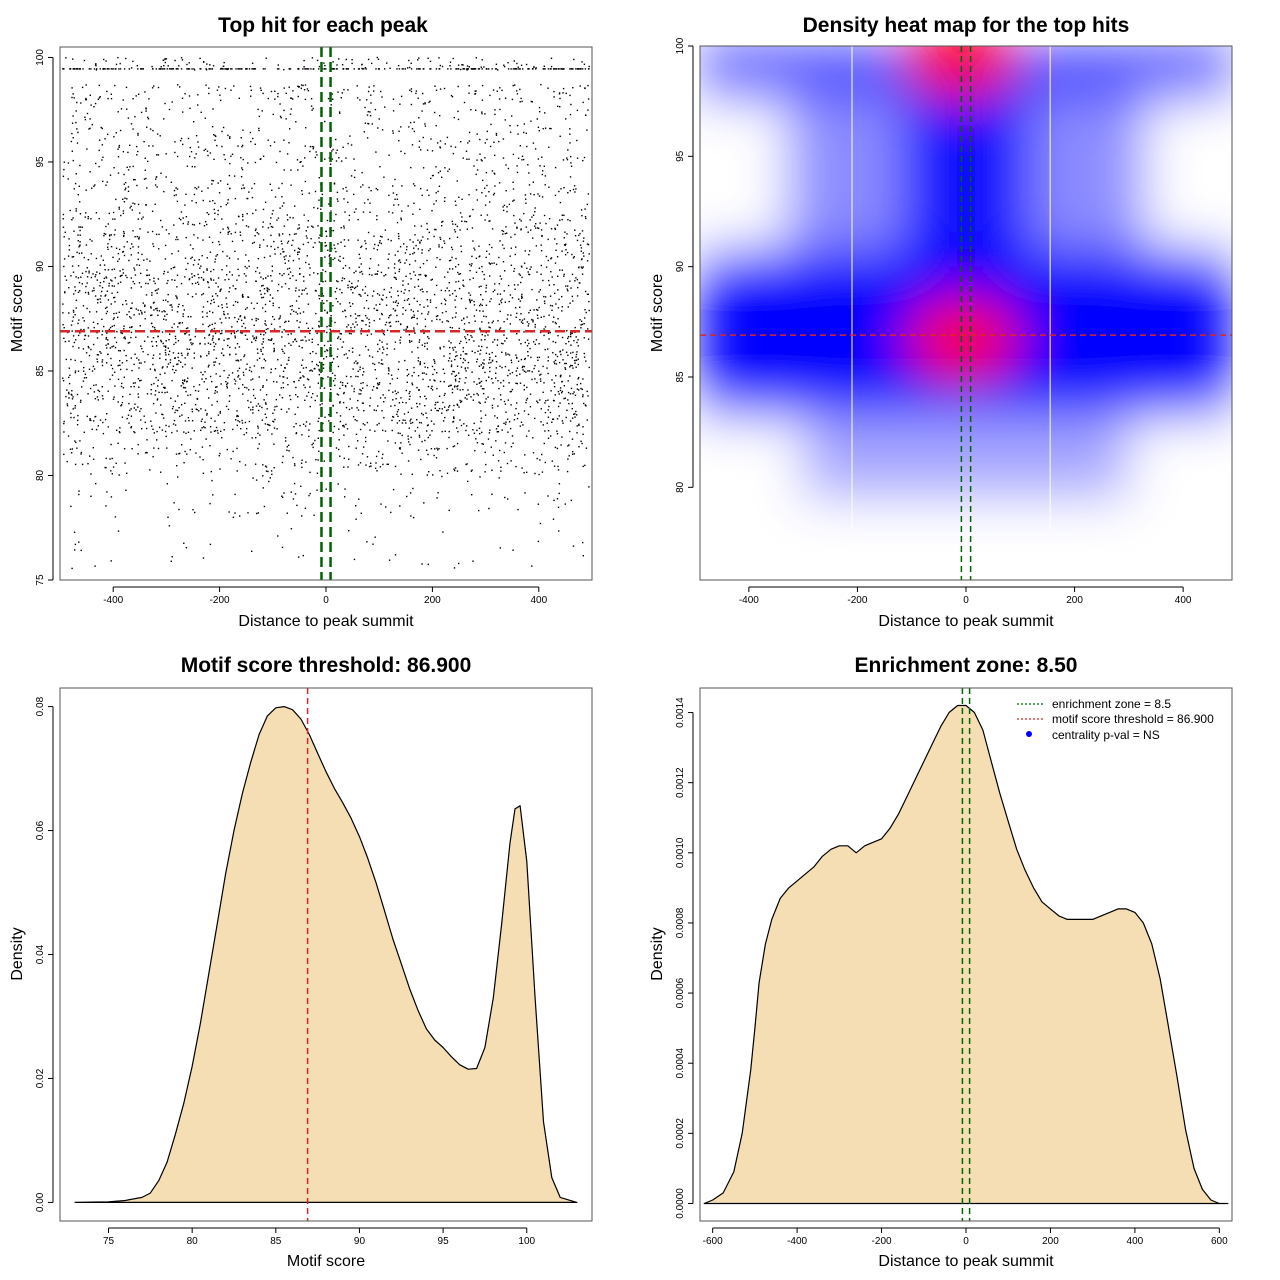 The width and height of the screenshot is (1280, 1280). I want to click on score-density-y-label: Density, so click(17, 953).